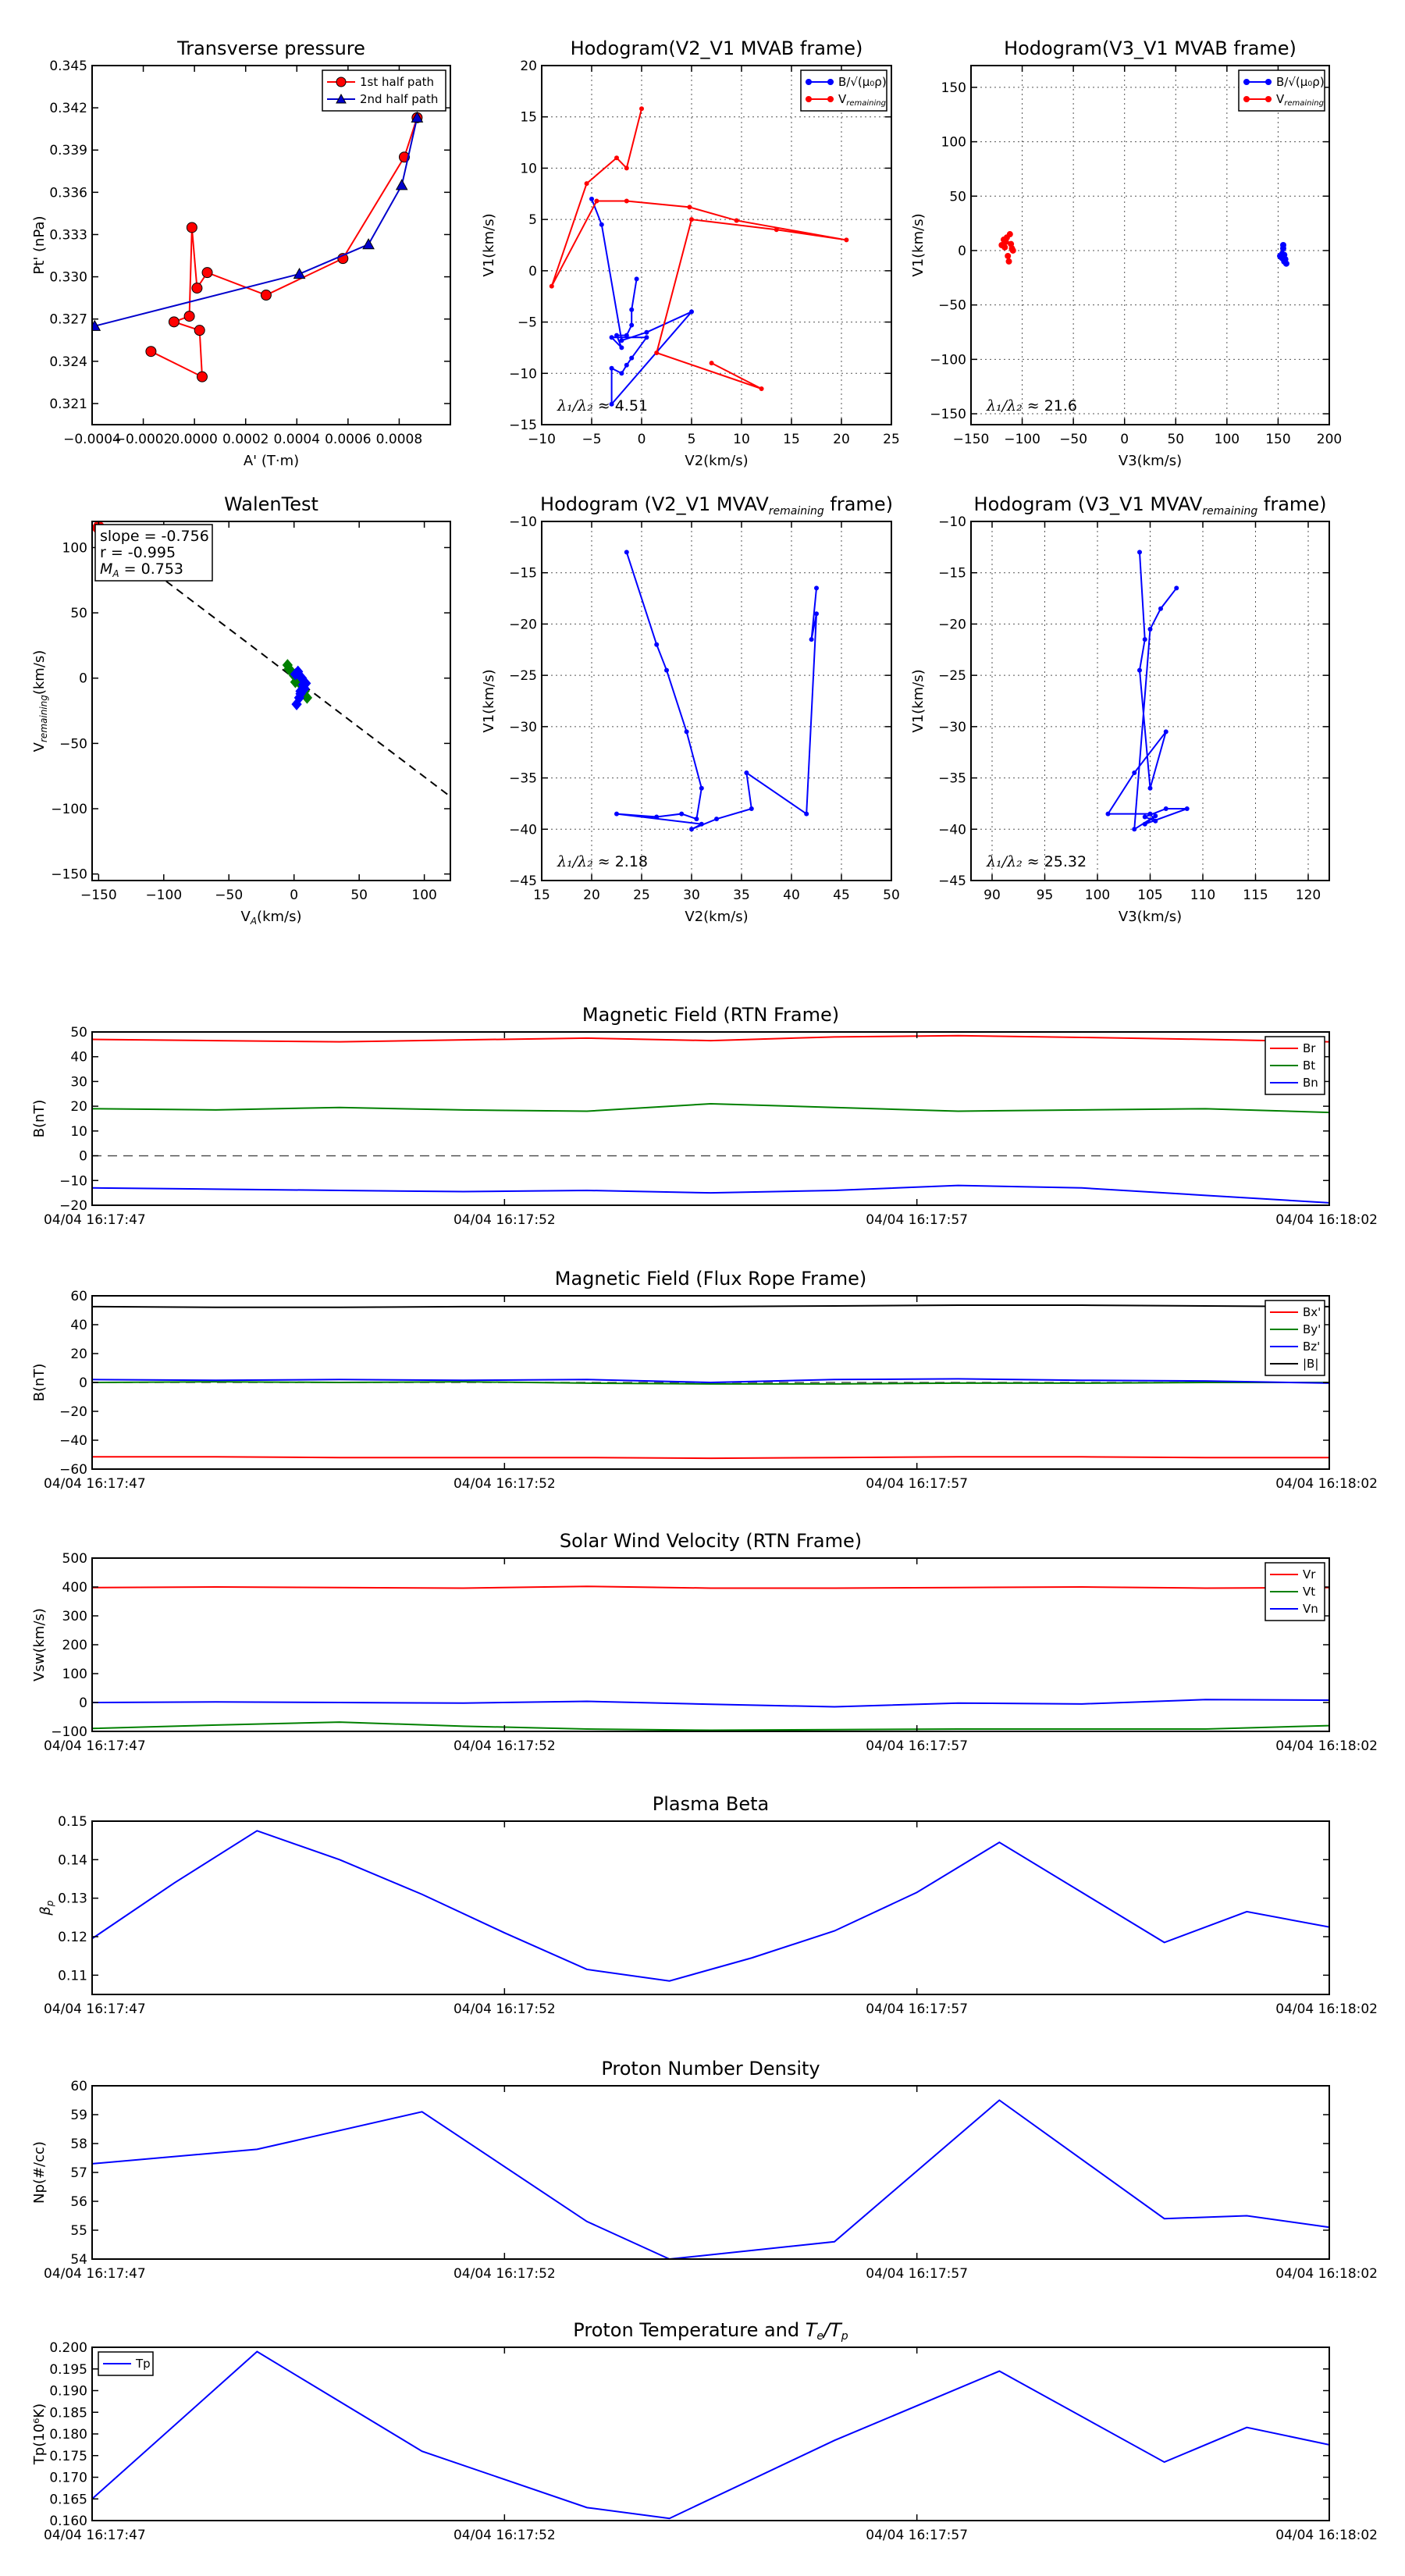 Image resolution: width=1405 pixels, height=2576 pixels. Describe the element at coordinates (78, 1033) in the screenshot. I see `y-tick-label: 50` at that location.